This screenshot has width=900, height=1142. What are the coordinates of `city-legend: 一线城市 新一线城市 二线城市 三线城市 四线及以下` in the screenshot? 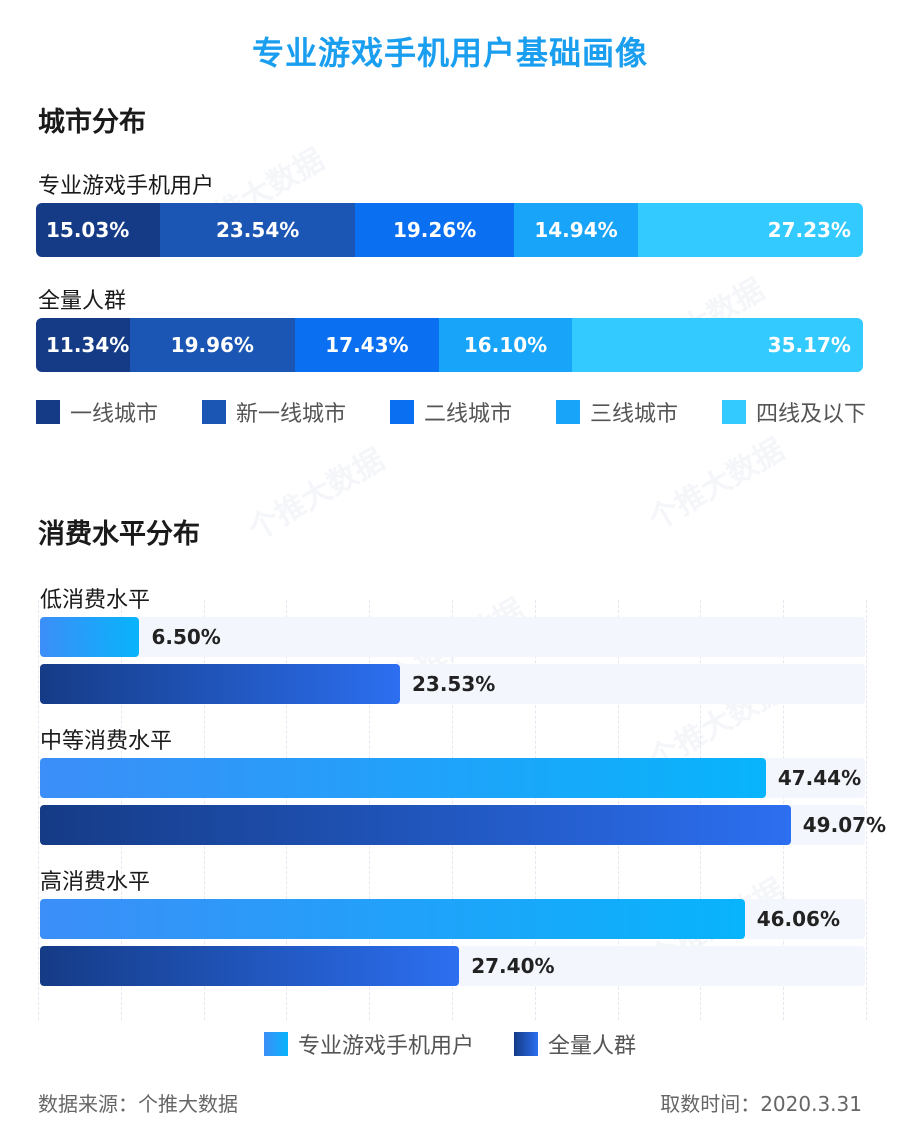 It's located at (451, 412).